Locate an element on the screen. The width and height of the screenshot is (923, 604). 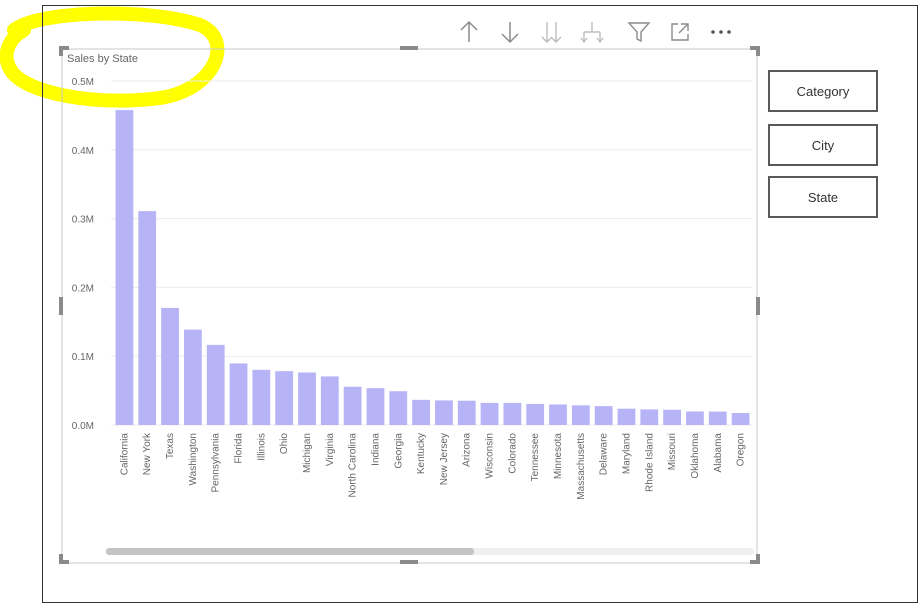
bar-tennessee is located at coordinates (535, 414).